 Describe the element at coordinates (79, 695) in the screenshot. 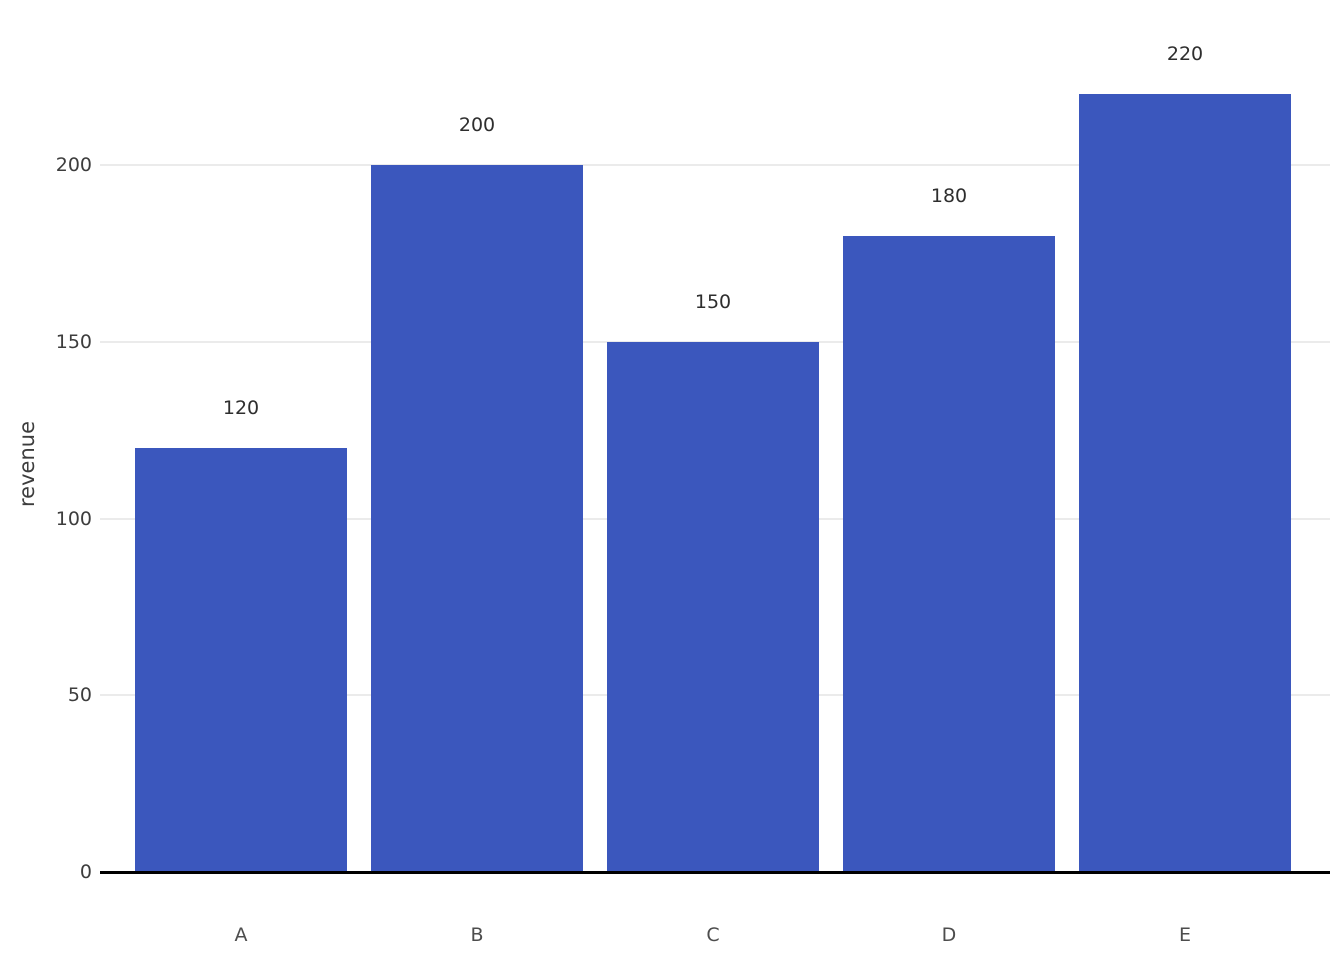

I see `y-tick-label: 50` at that location.